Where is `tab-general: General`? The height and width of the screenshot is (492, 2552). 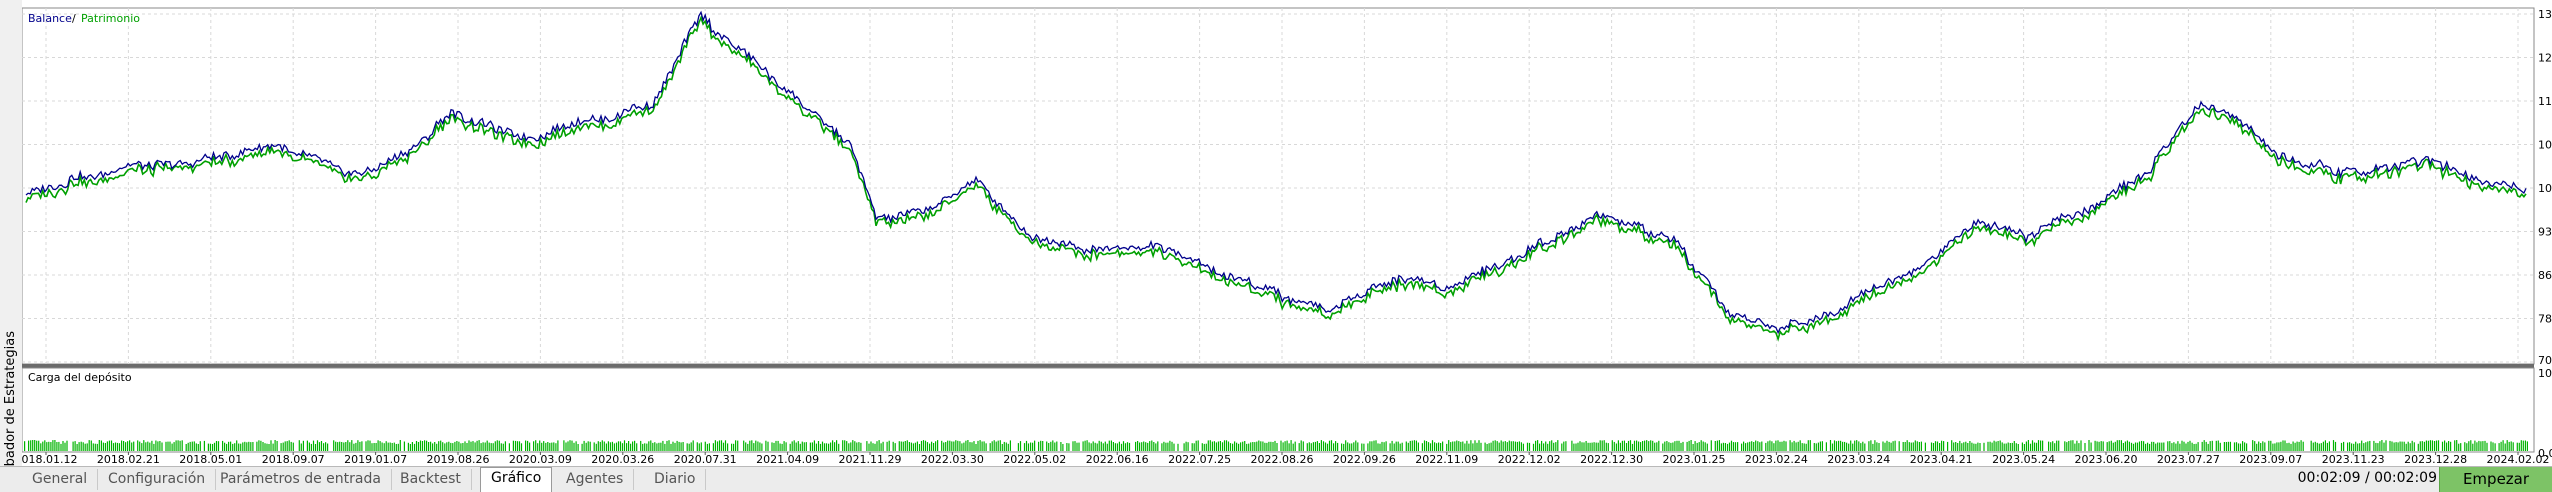
tab-general: General is located at coordinates (60, 479).